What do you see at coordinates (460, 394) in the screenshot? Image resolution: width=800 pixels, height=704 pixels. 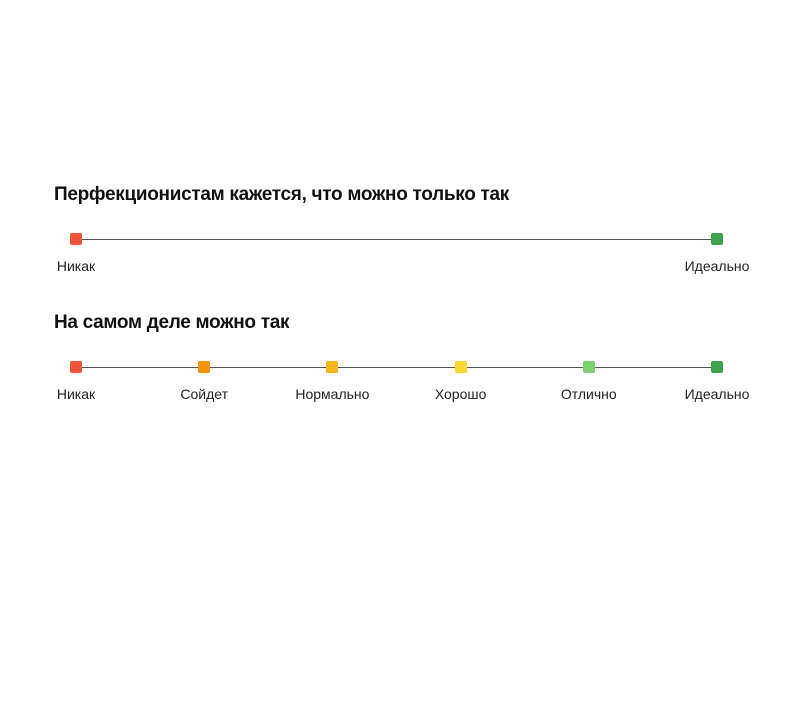 I see `scale-label: Хорошо` at bounding box center [460, 394].